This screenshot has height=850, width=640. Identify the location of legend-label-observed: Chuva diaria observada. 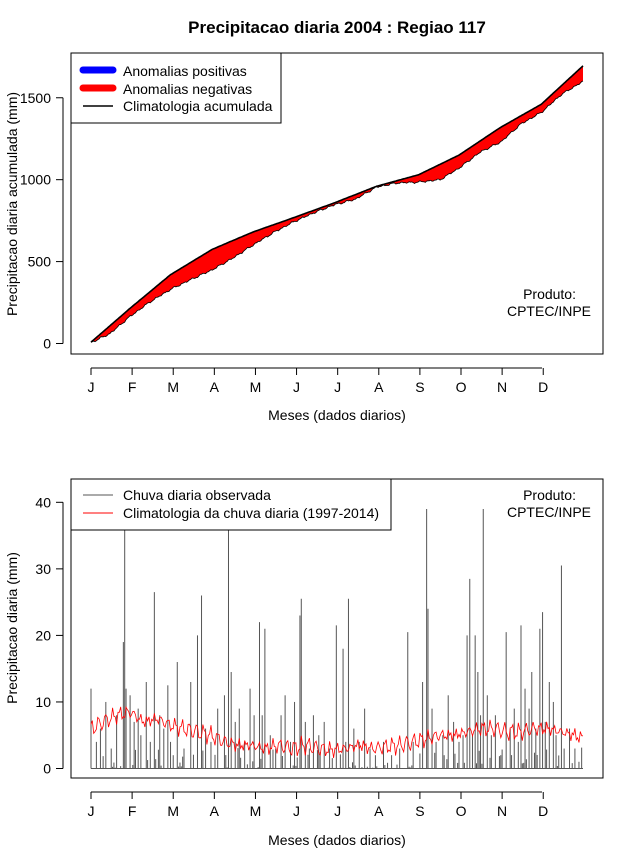
(197, 495).